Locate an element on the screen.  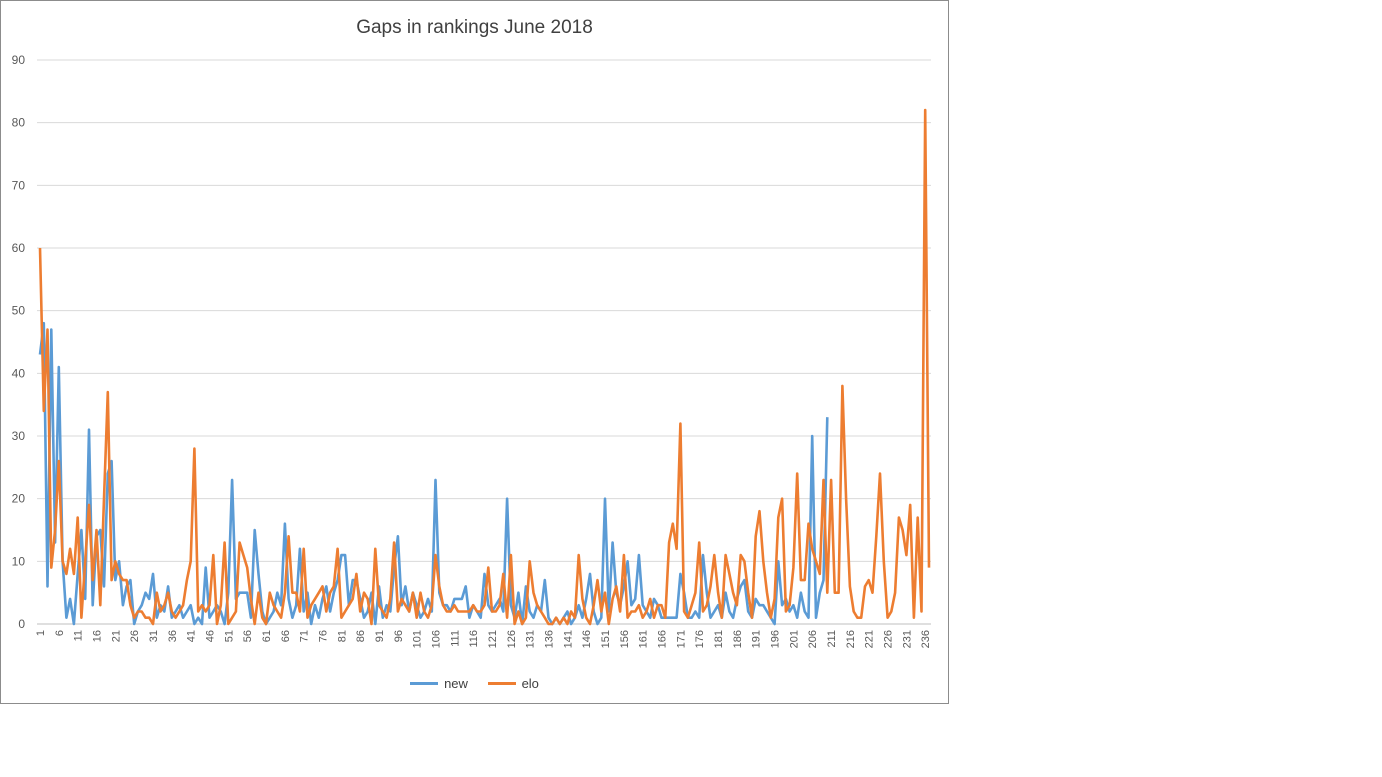
x-tick-label: 176 is located at coordinates (700, 639).